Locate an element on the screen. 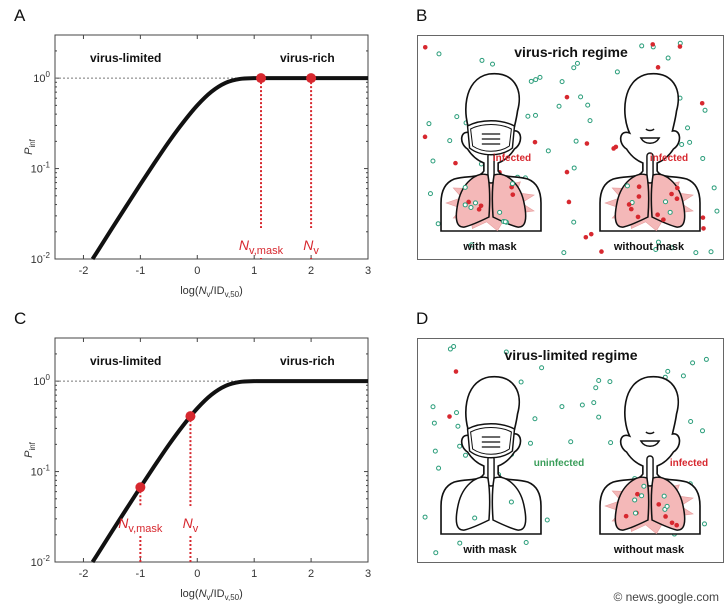 The height and width of the screenshot is (608, 725). people is located at coordinates (570, 455).